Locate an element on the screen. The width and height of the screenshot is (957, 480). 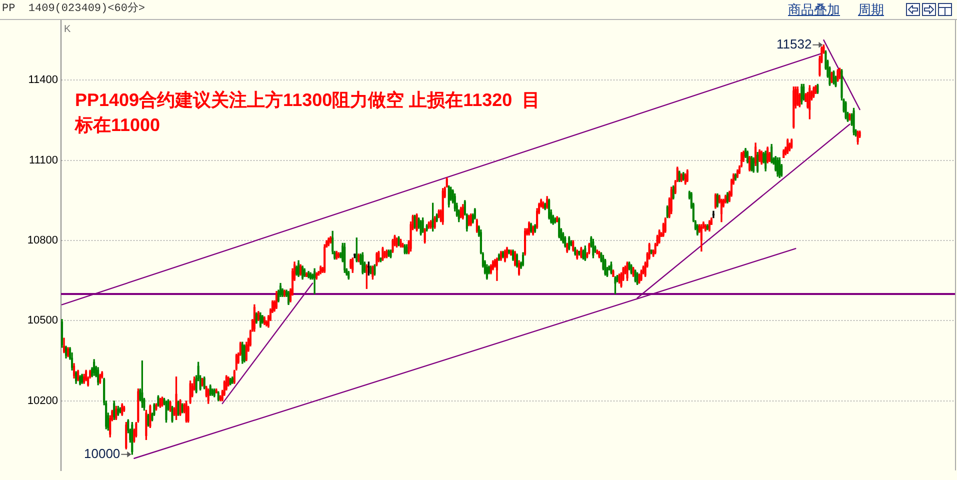
y-tick-label: 11100 is located at coordinates (43, 160).